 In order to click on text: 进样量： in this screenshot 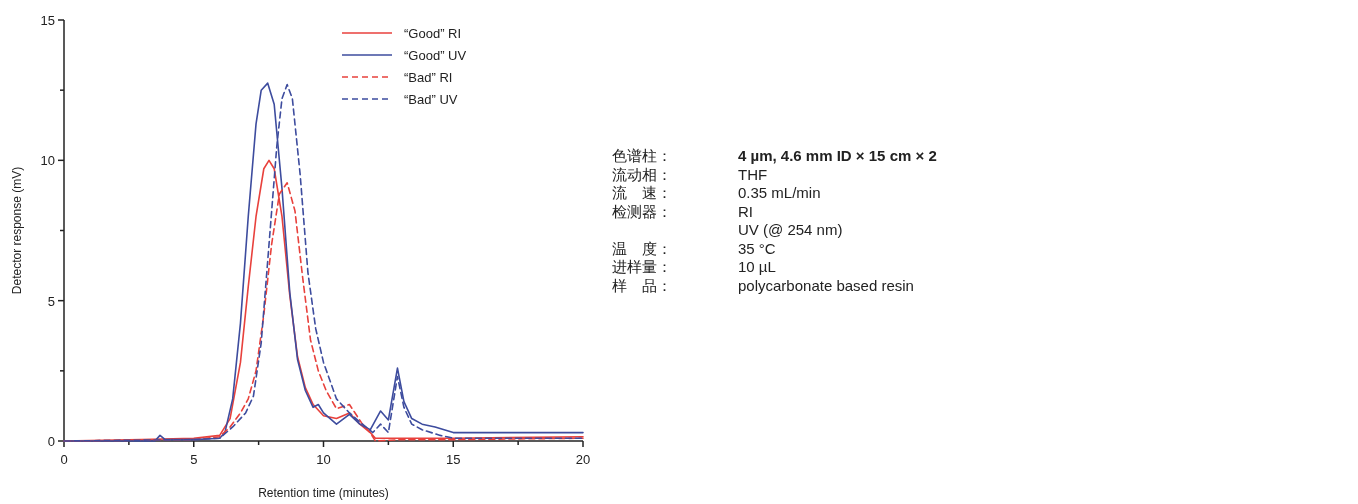, I will do `click(642, 266)`.